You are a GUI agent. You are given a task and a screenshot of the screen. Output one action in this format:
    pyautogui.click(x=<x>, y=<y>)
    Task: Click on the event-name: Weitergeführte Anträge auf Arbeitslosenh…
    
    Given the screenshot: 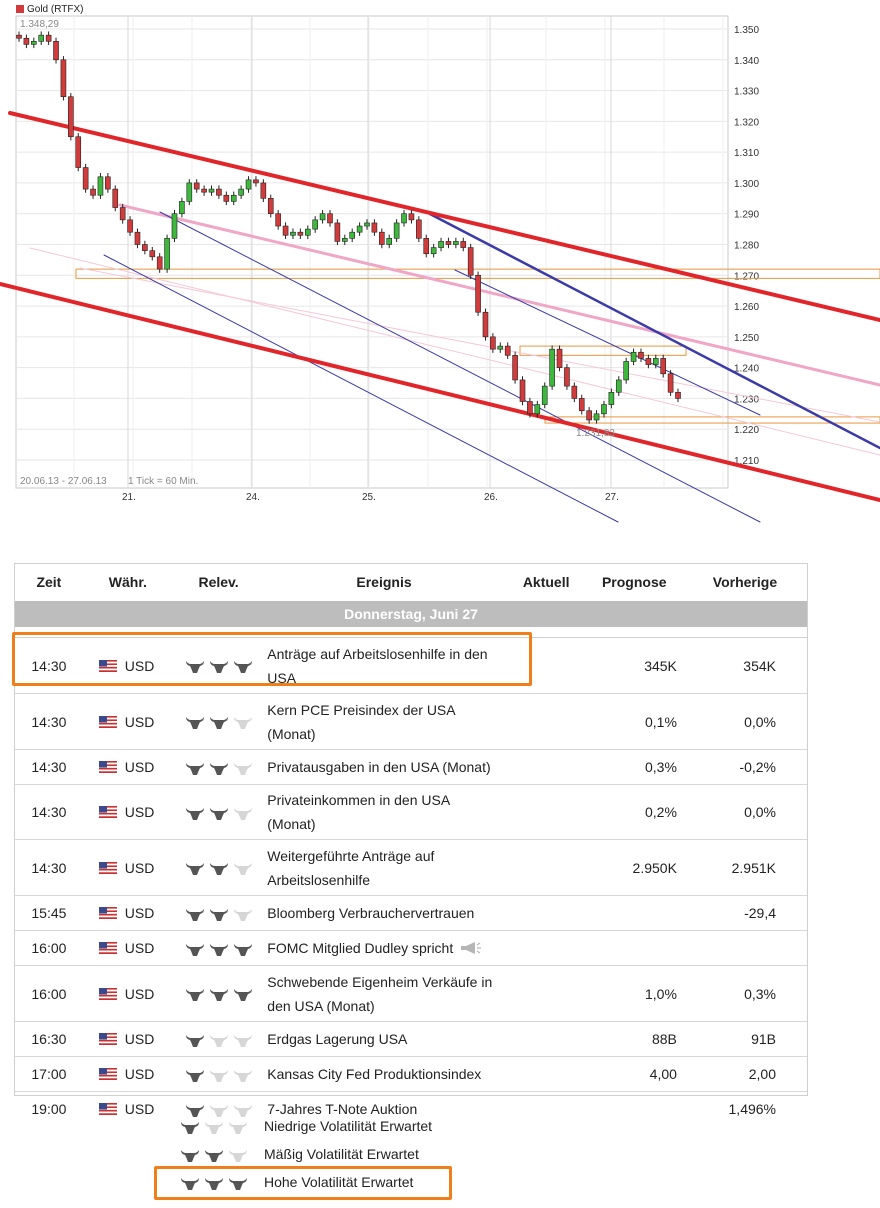 What is the action you would take?
    pyautogui.click(x=383, y=867)
    